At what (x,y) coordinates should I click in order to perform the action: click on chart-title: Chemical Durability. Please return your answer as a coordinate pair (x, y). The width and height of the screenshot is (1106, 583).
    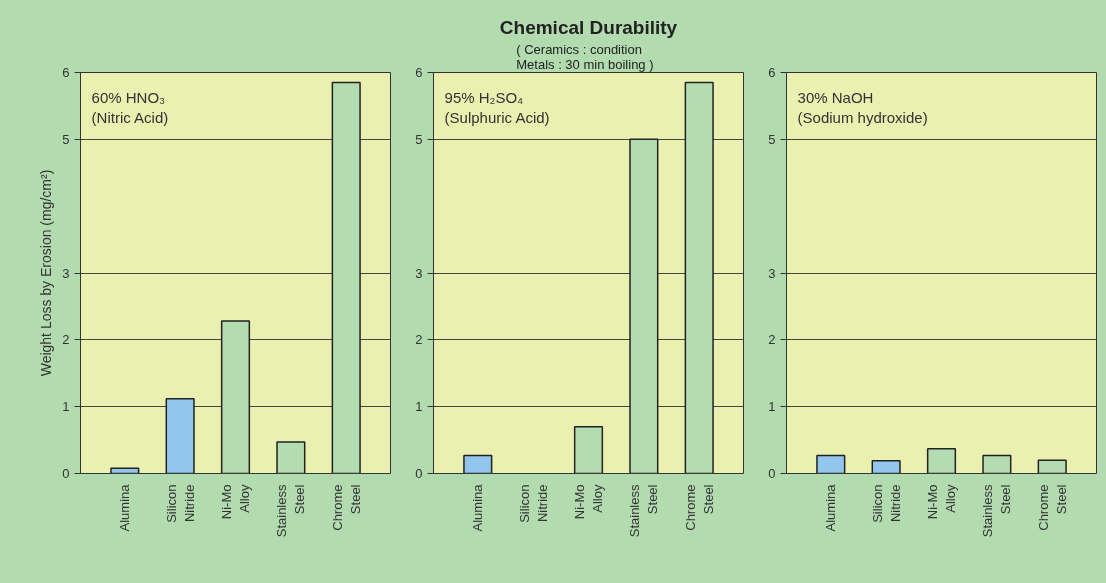
    Looking at the image, I should click on (588, 27).